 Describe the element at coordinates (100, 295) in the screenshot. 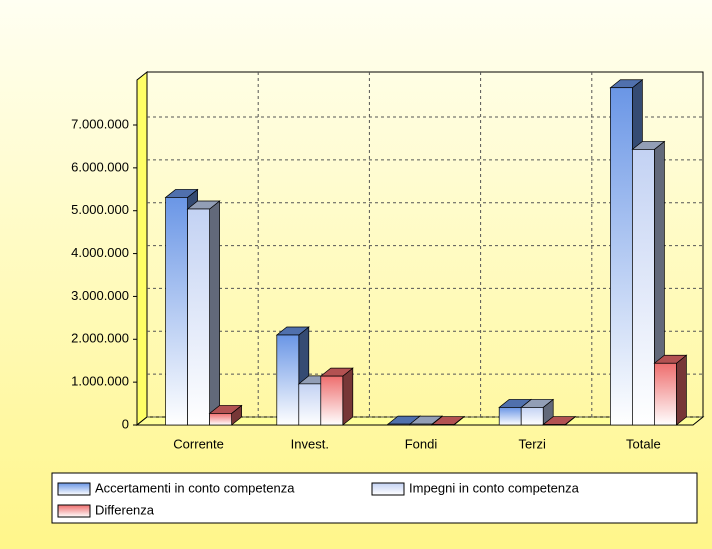

I see `y-tick-label: 3.000.000` at that location.